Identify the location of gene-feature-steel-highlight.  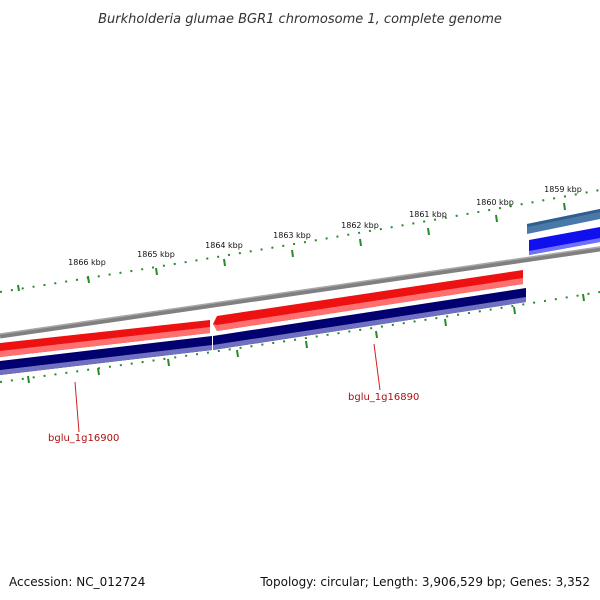
(563, 218).